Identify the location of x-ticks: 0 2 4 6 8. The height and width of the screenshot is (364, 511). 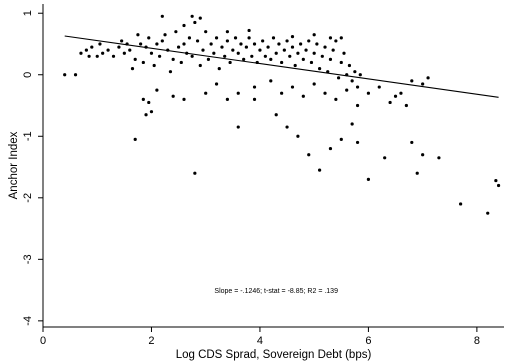
(260, 337).